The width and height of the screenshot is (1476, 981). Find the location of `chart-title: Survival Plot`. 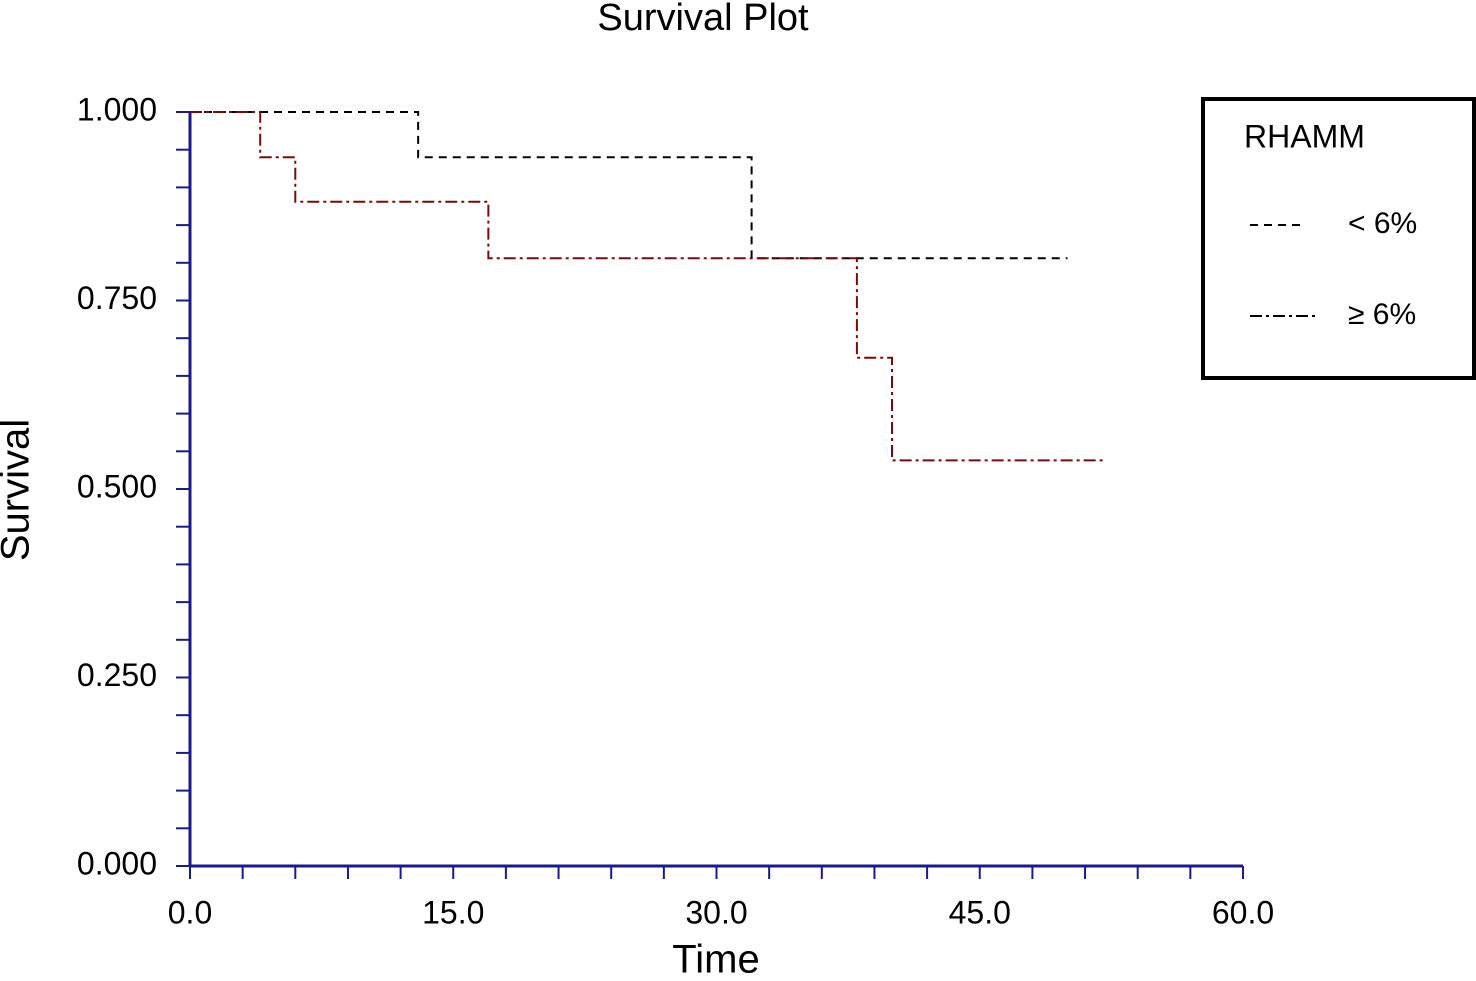

chart-title: Survival Plot is located at coordinates (703, 19).